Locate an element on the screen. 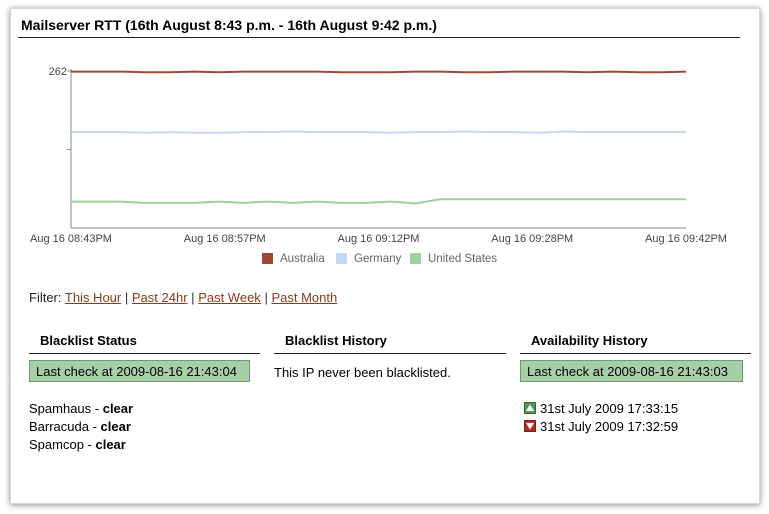  series-line-united-states is located at coordinates (378, 201).